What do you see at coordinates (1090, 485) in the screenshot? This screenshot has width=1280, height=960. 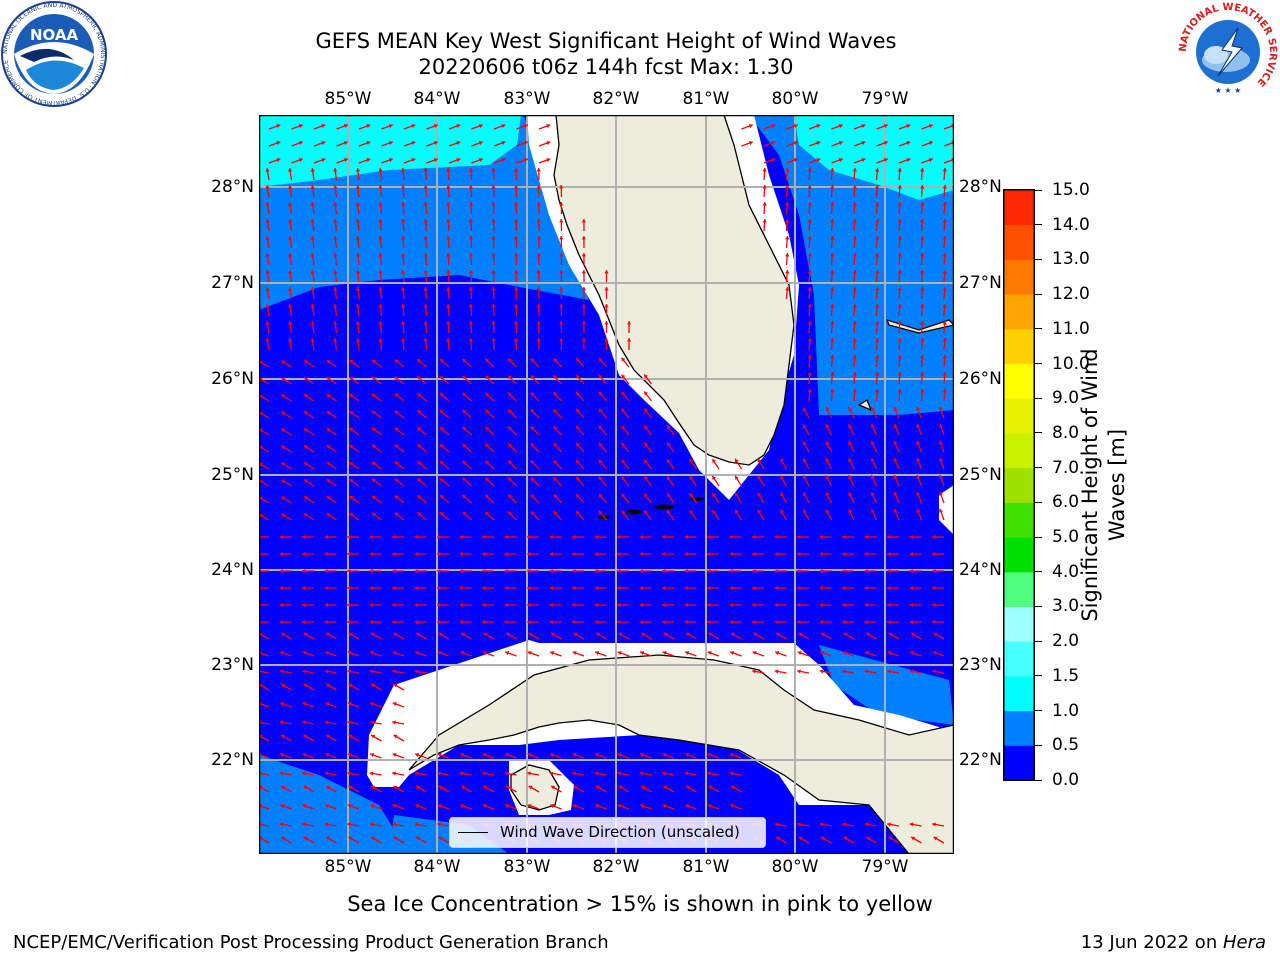 I see `colorbar-label-line-1: Significant Height of Wind` at bounding box center [1090, 485].